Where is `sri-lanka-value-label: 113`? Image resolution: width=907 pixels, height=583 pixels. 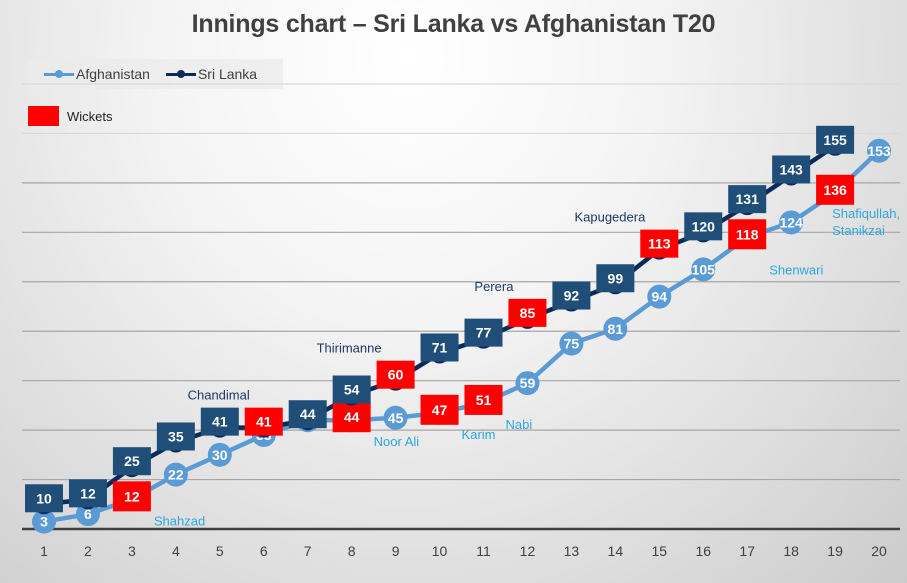
sri-lanka-value-label: 113 is located at coordinates (659, 244).